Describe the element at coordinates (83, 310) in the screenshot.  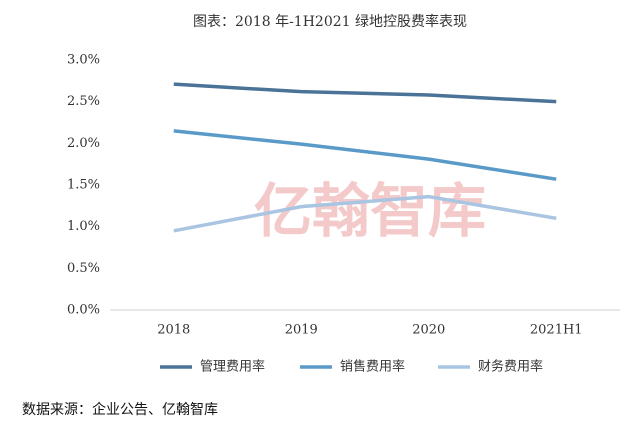
I see `y-tick-label: 0.0%` at that location.